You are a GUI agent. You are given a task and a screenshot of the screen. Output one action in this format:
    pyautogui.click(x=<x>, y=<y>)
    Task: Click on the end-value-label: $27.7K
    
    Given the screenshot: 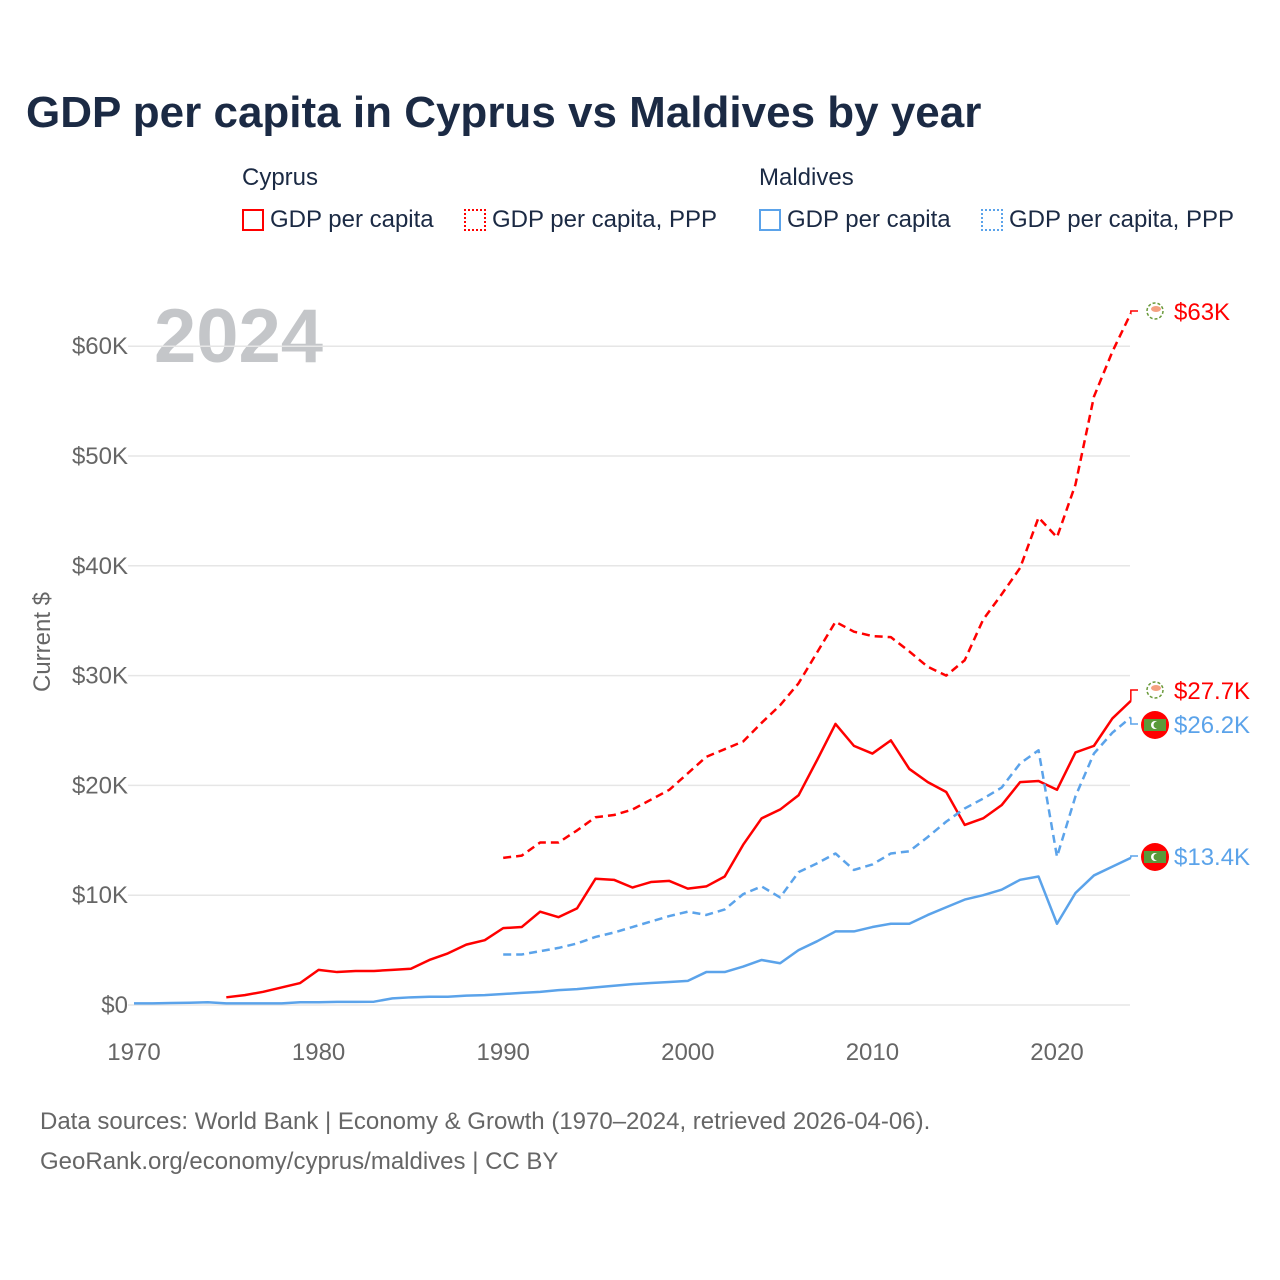 What is the action you would take?
    pyautogui.click(x=1212, y=691)
    